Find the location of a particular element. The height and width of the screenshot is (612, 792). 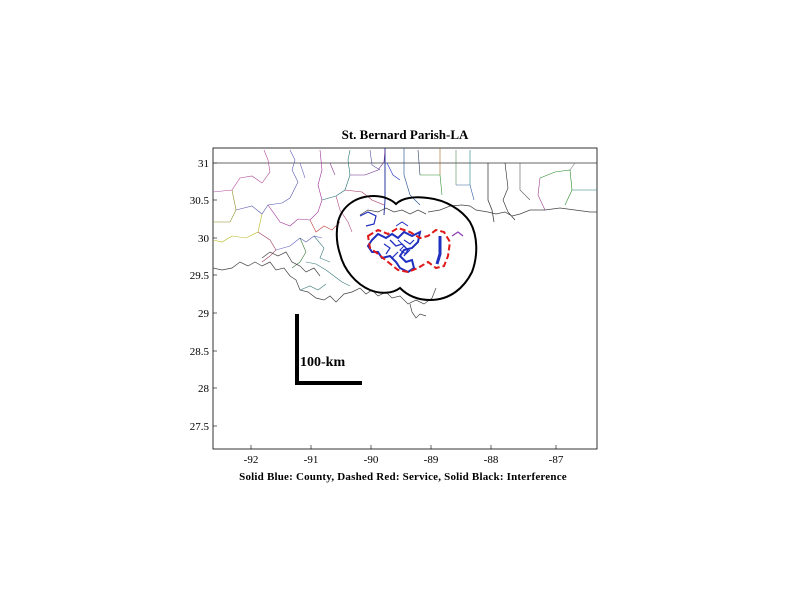

y-tick-label: 30 is located at coordinates (204, 239).